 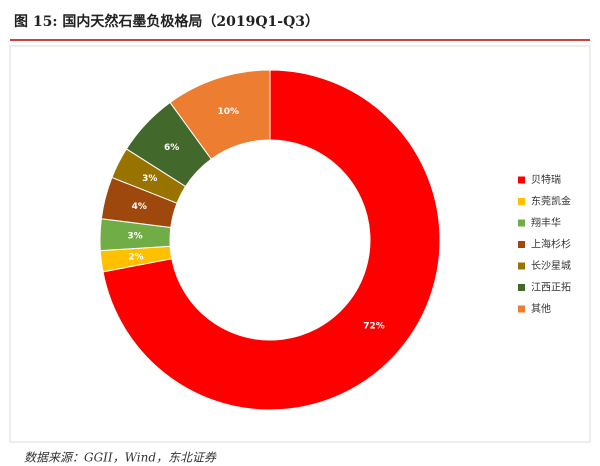 I want to click on data-label: 4%, so click(x=139, y=207).